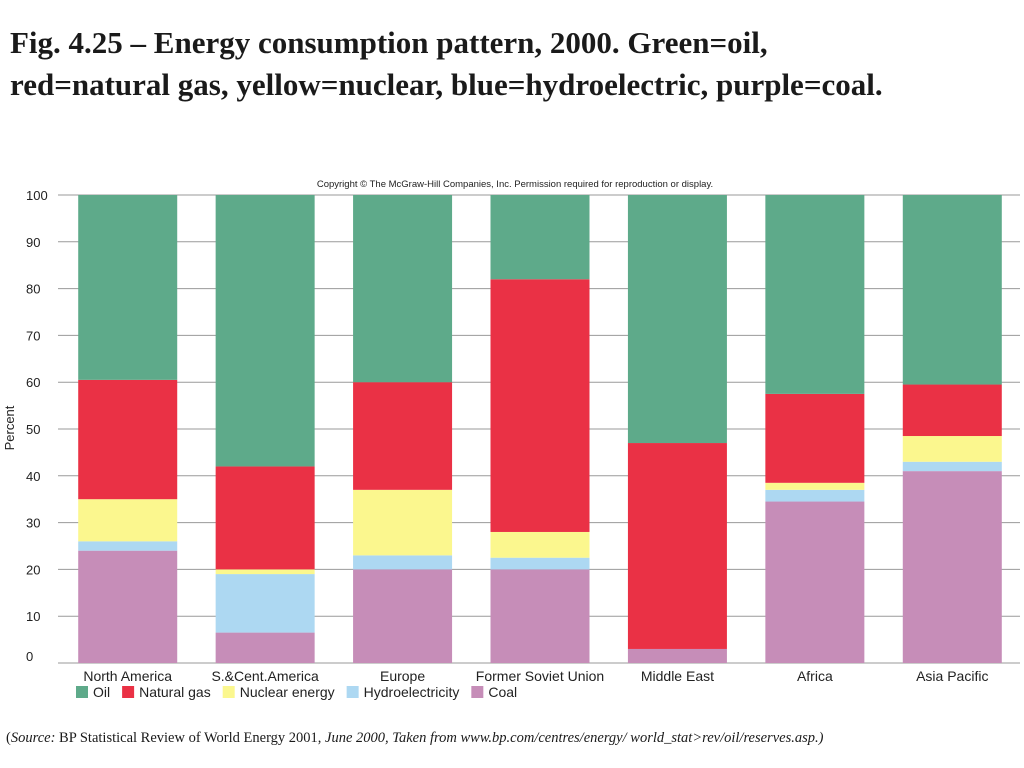 This screenshot has height=768, width=1024. What do you see at coordinates (412, 692) in the screenshot?
I see `legend-label: Hydroelectricity` at bounding box center [412, 692].